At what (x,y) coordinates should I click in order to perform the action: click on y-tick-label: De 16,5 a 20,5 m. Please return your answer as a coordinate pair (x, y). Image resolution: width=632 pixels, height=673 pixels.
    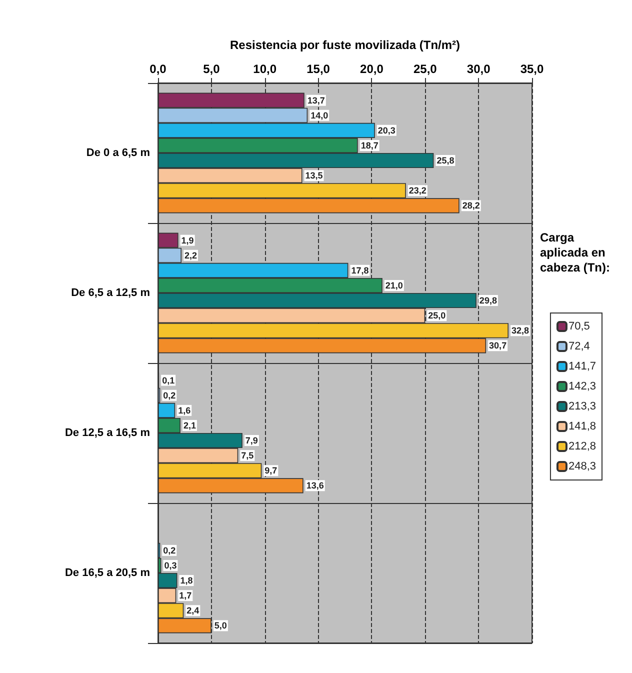
    Looking at the image, I should click on (107, 573).